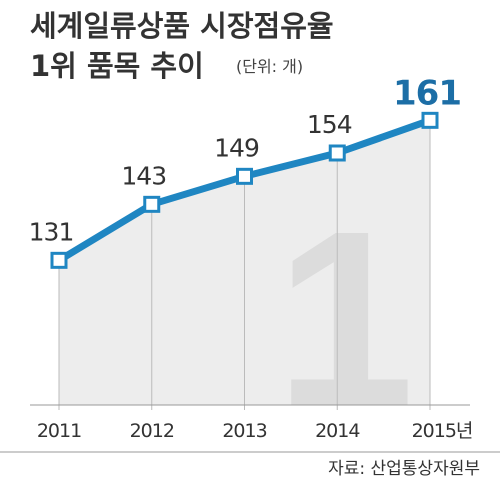  What do you see at coordinates (51, 231) in the screenshot?
I see `data-label: 131` at bounding box center [51, 231].